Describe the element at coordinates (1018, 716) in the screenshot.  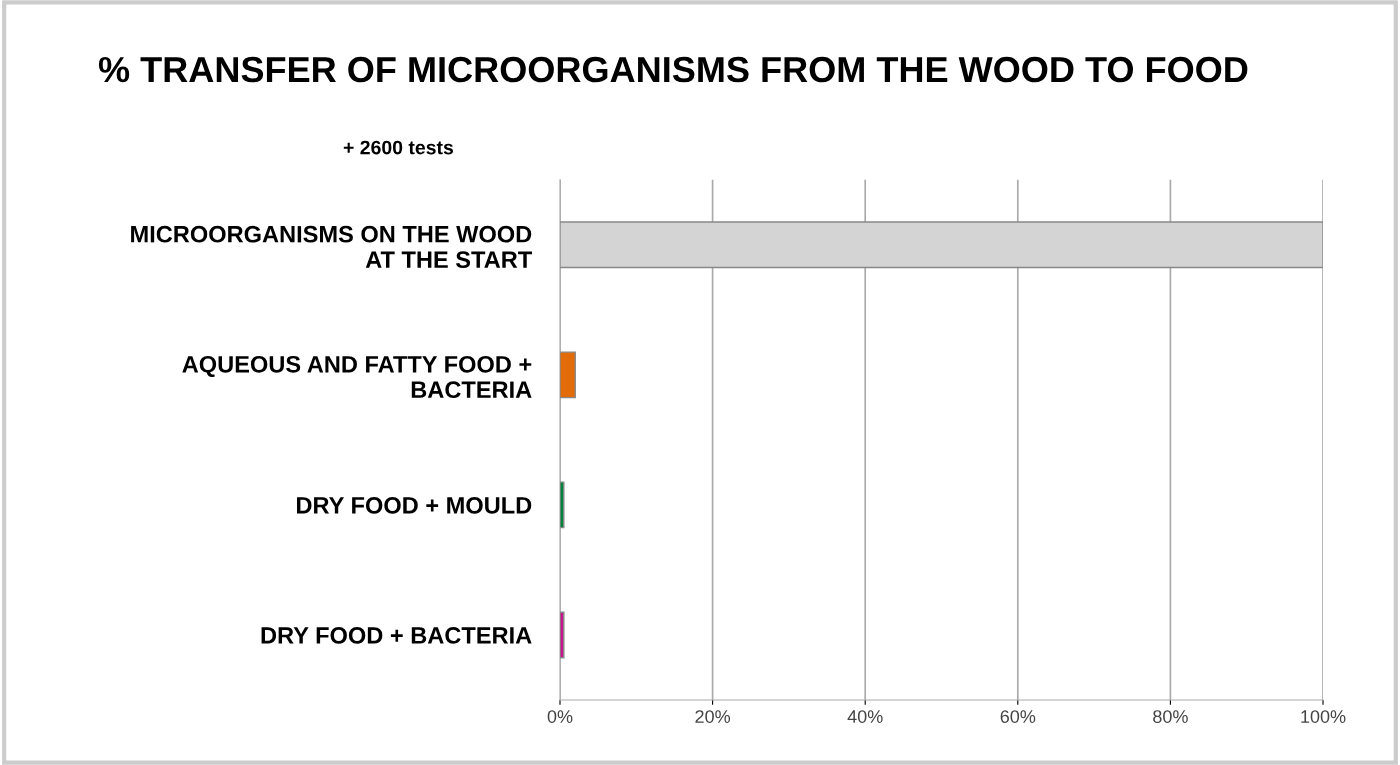
I see `x-tick-label: 60%` at that location.